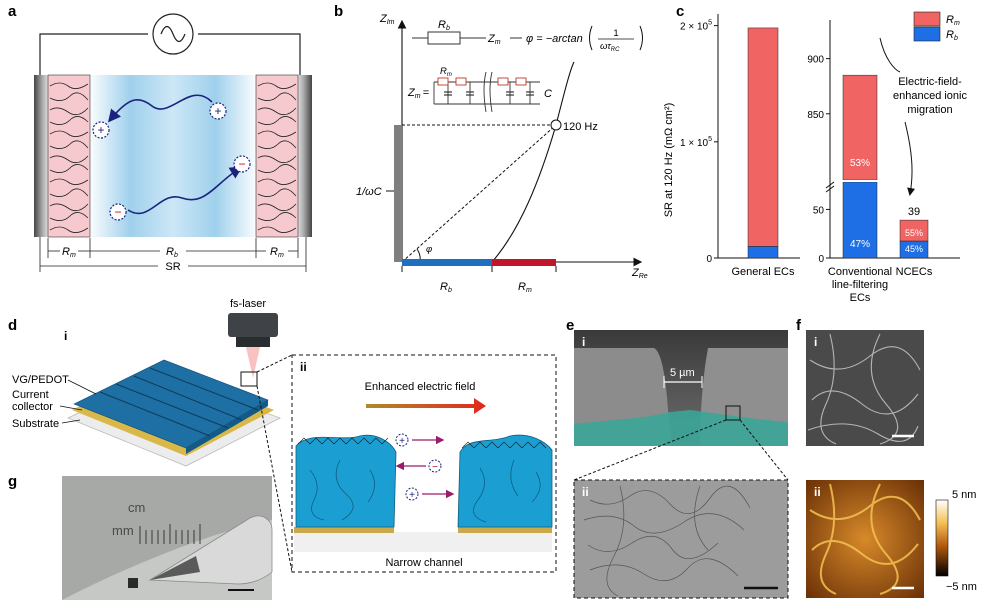 The image size is (984, 613). Describe the element at coordinates (610, 47) in the screenshot. I see `fraction-denominator: ωτRC` at that location.